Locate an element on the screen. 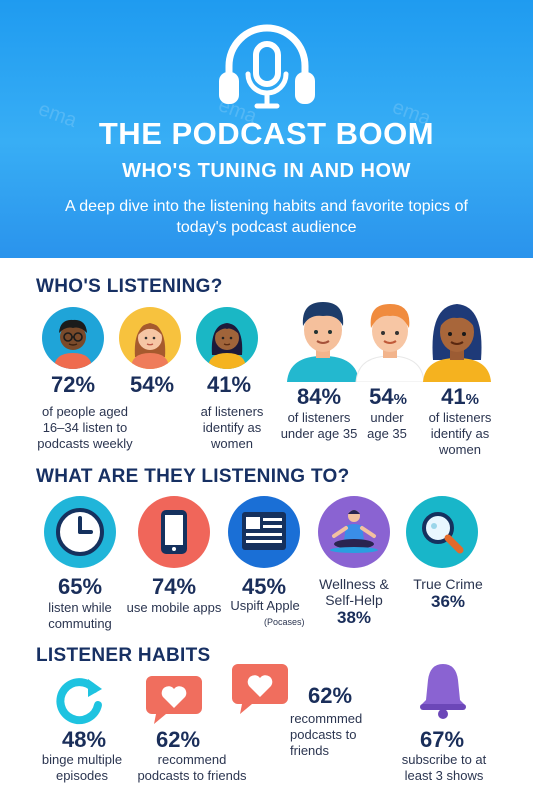 This screenshot has height=800, width=533. mobile-phone-icon is located at coordinates (174, 532).